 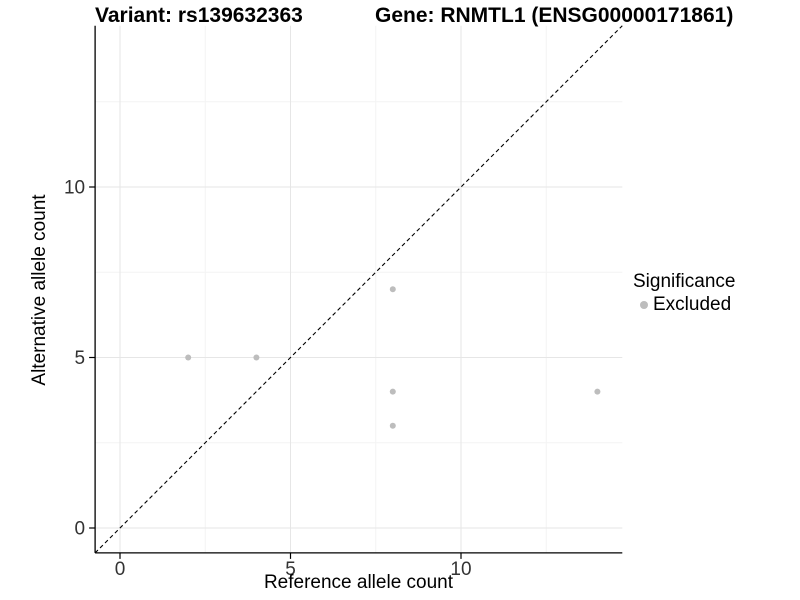 I want to click on plot-title-variant: Variant: rs139632363, so click(x=199, y=15).